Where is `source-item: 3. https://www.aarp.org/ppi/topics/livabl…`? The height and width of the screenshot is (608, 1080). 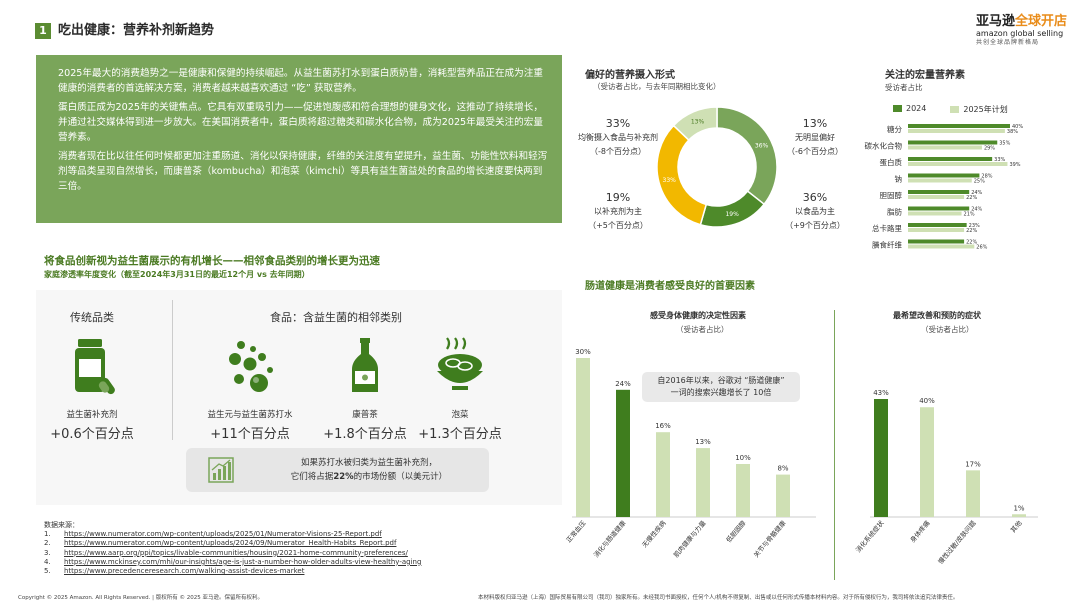
source-item: 3. https://www.aarp.org/ppi/topics/livabl… is located at coordinates (226, 552).